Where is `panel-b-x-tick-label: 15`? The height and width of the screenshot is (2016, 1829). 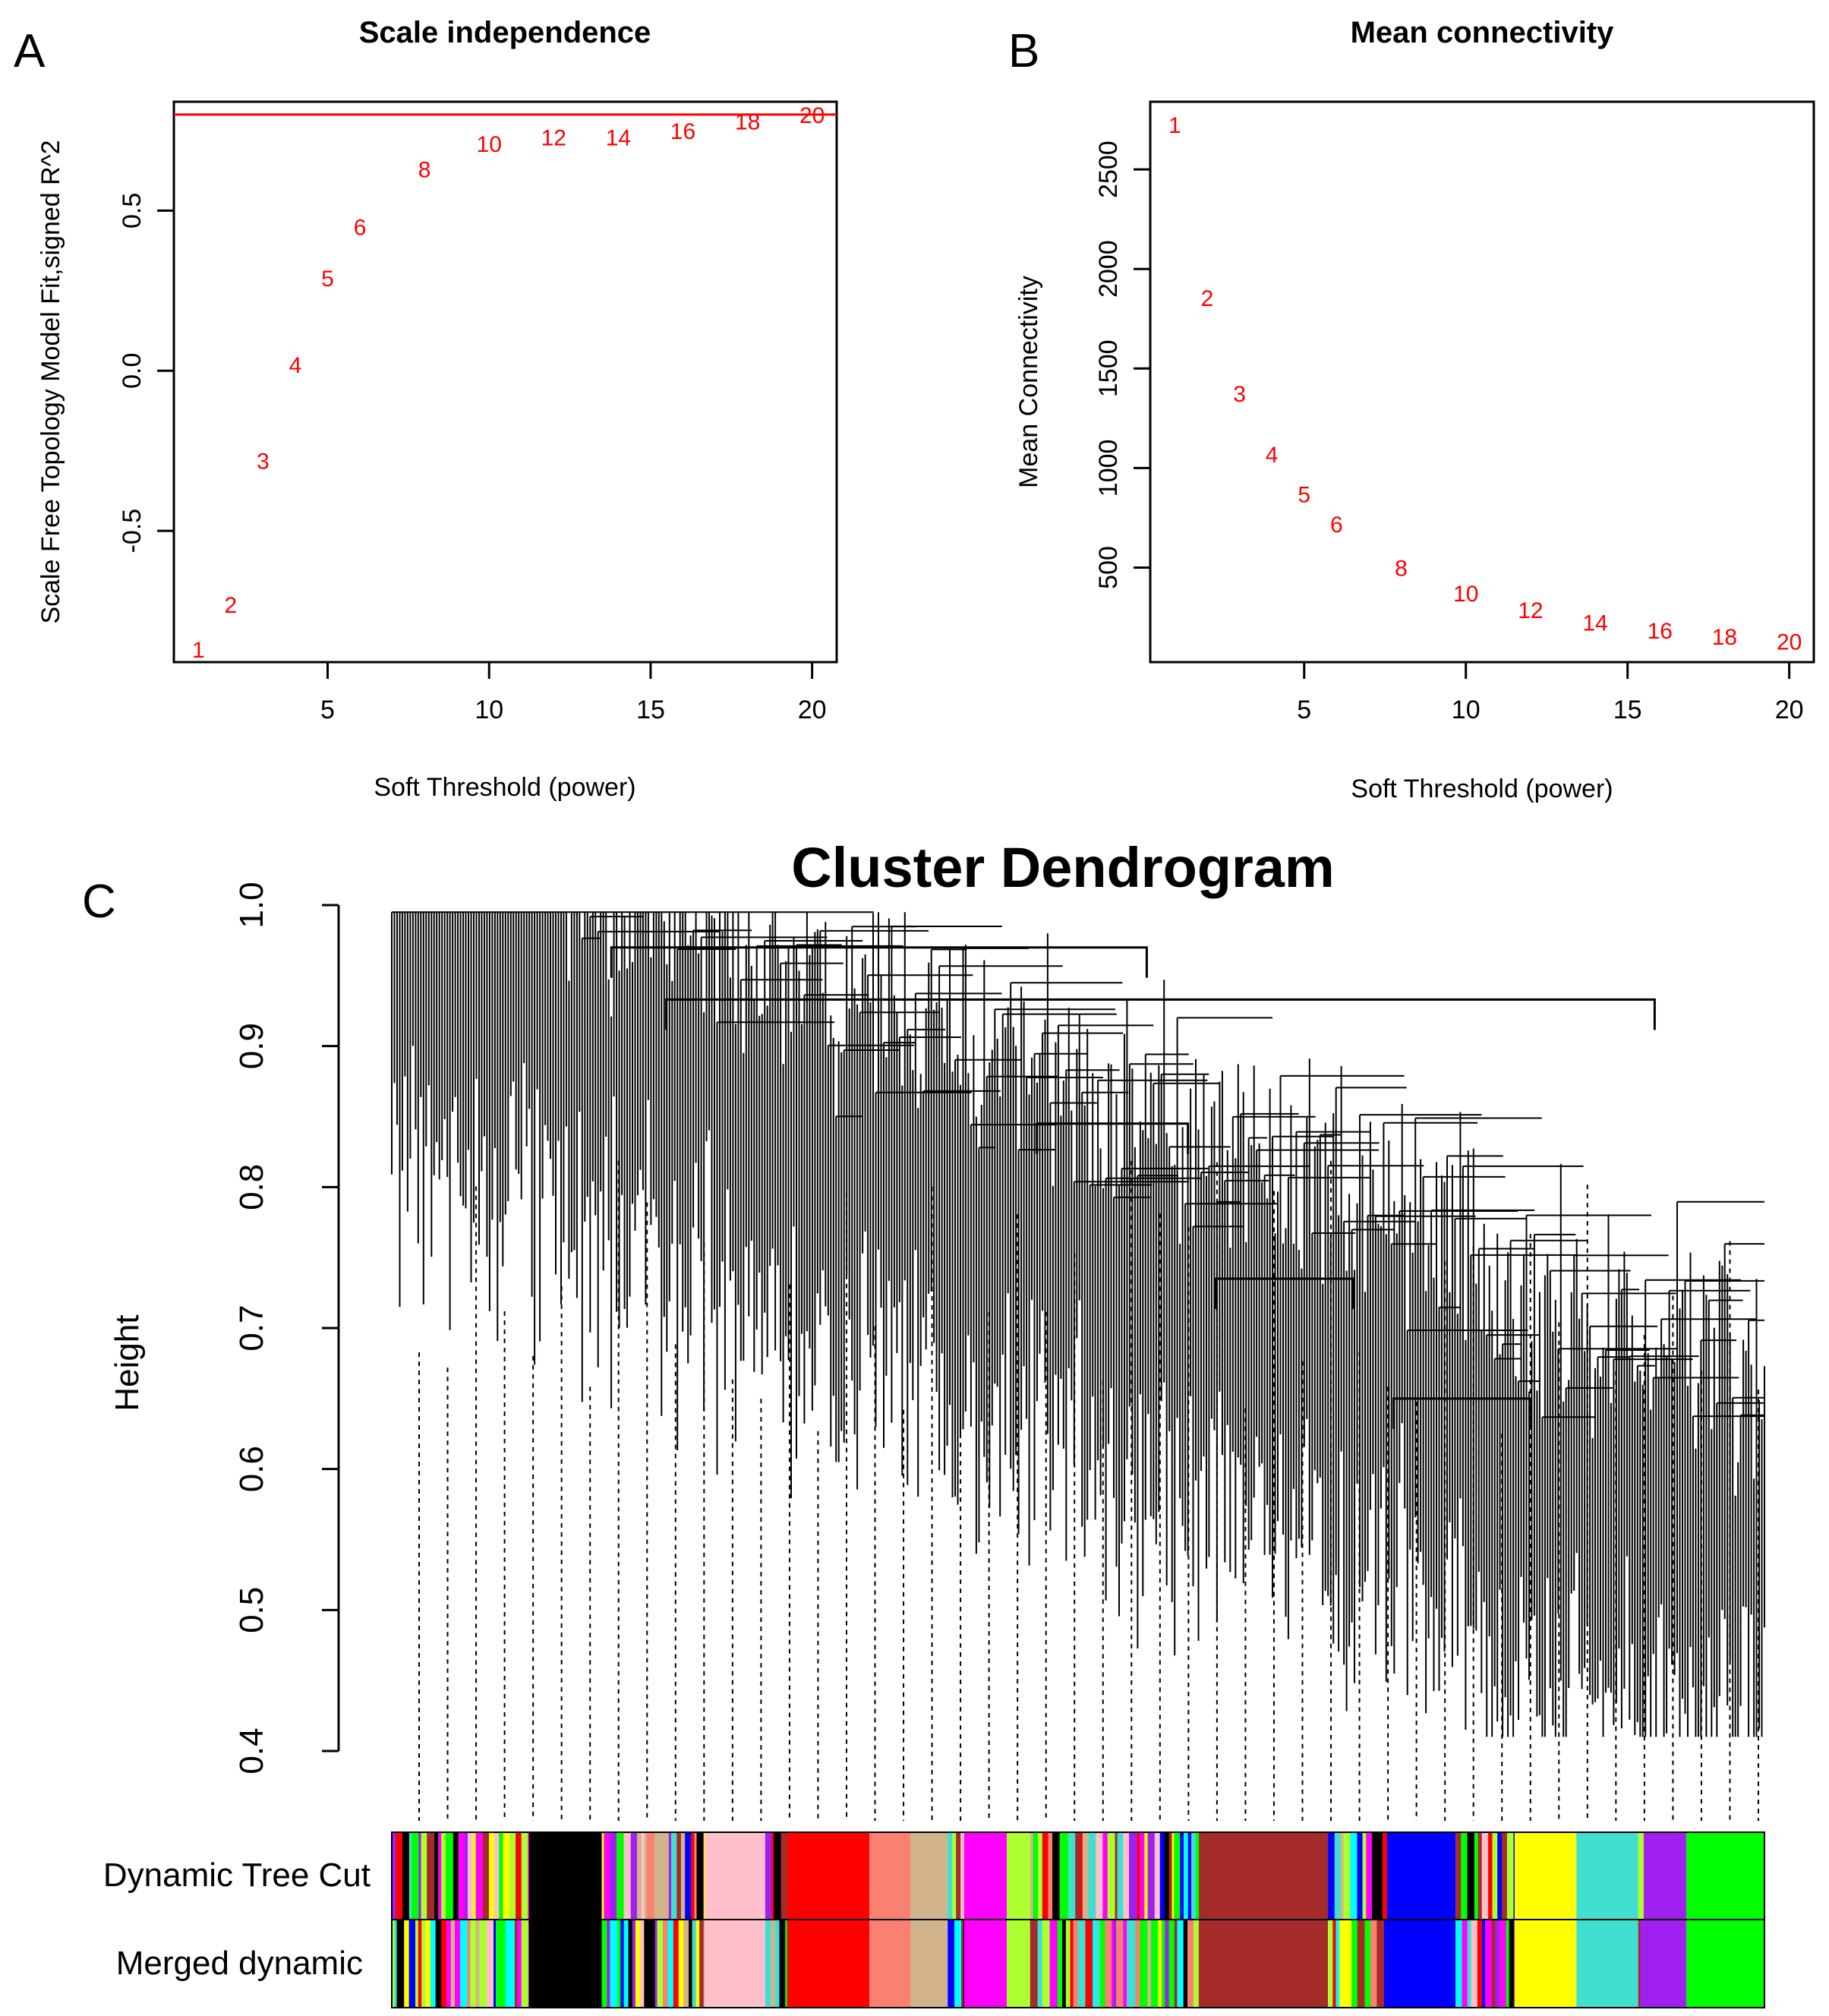
panel-b-x-tick-label: 15 is located at coordinates (1627, 710).